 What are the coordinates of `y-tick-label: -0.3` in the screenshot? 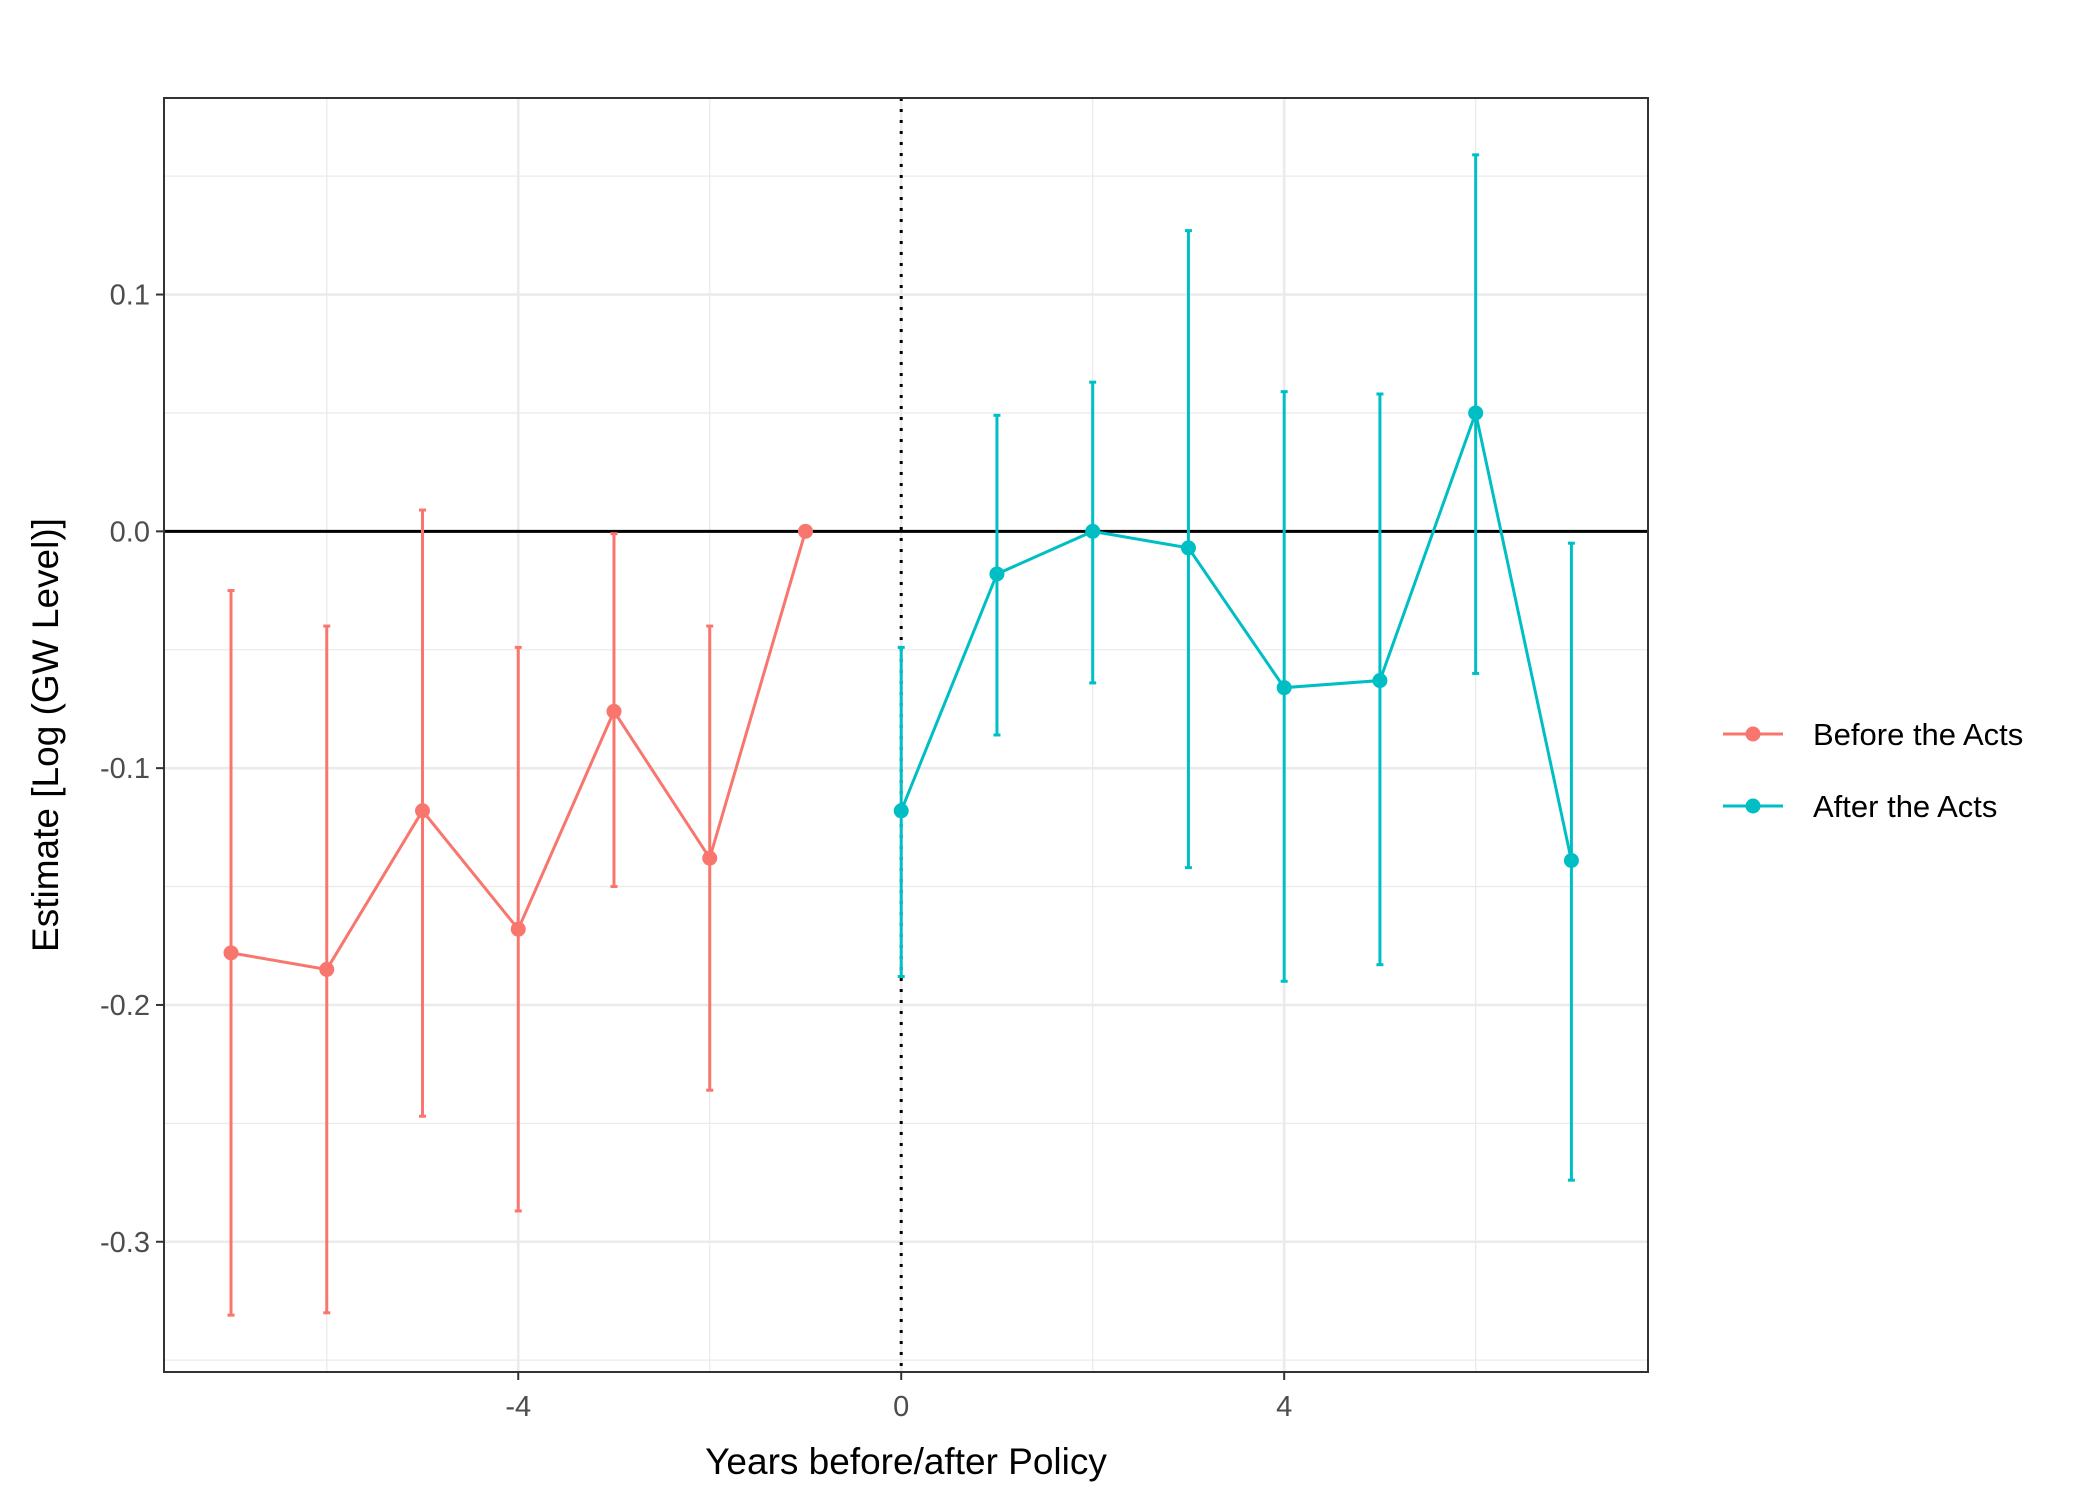 It's located at (125, 1243).